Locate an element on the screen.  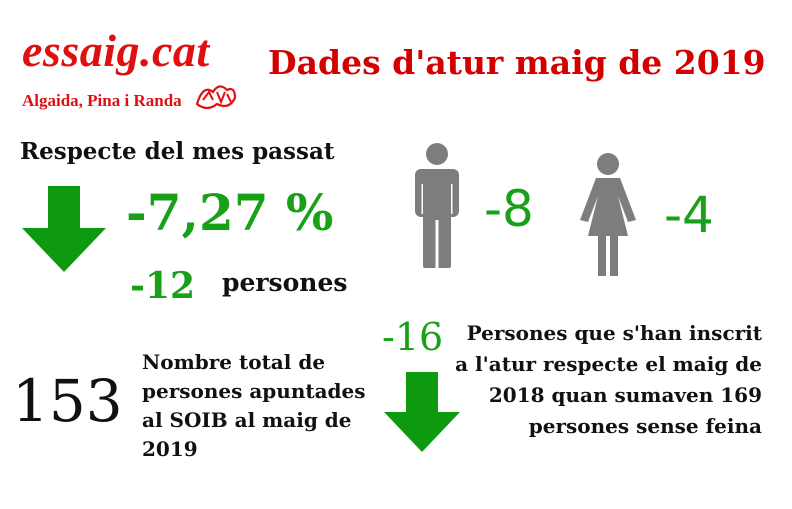
count-unit: persones is located at coordinates (285, 282).